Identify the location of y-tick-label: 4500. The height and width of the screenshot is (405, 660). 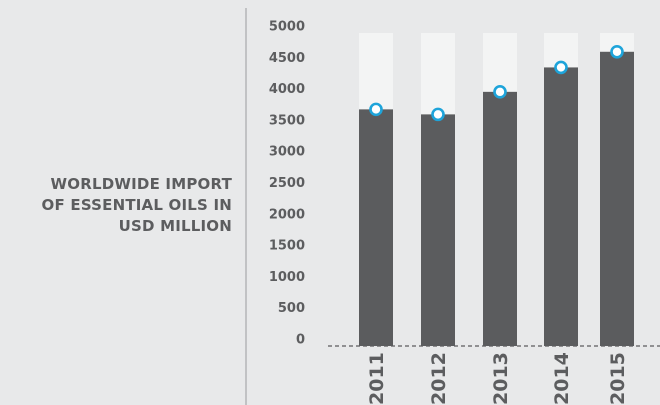
(287, 58).